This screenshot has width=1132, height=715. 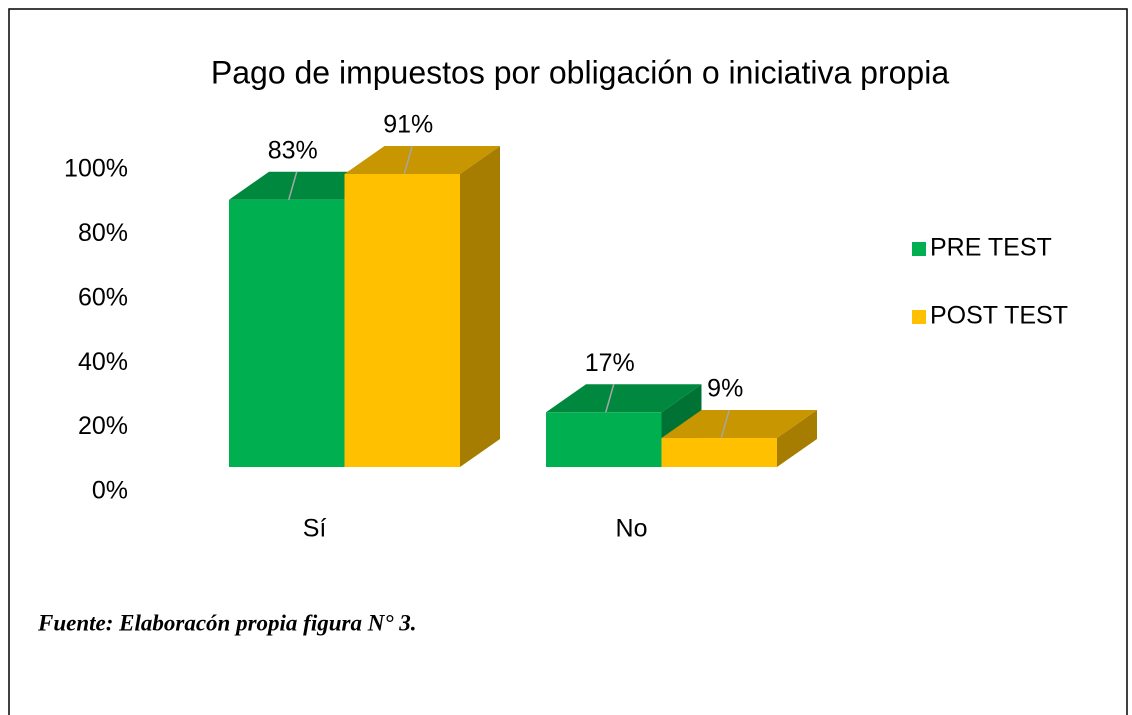 I want to click on data-label: 9%, so click(x=725, y=389).